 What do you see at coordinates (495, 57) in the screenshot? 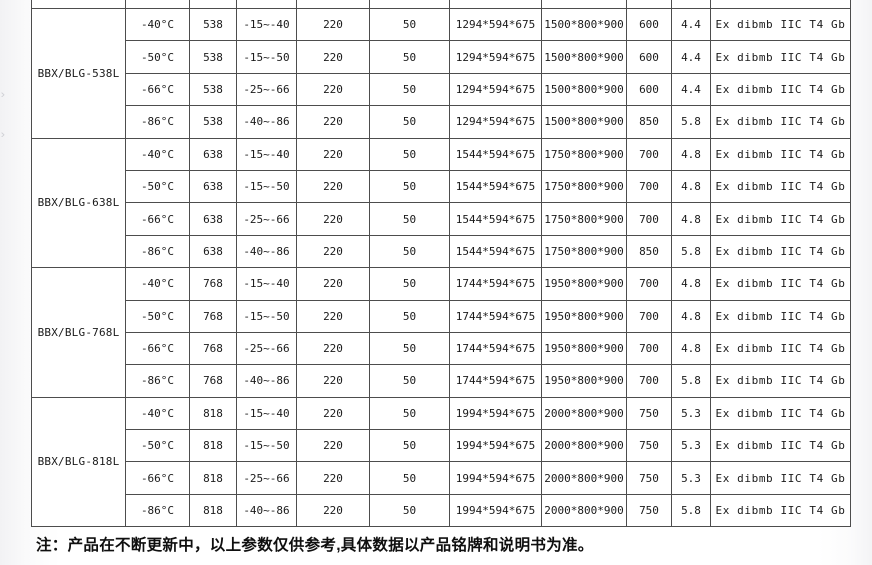
I see `cell-inner_size: 1294*594*675` at bounding box center [495, 57].